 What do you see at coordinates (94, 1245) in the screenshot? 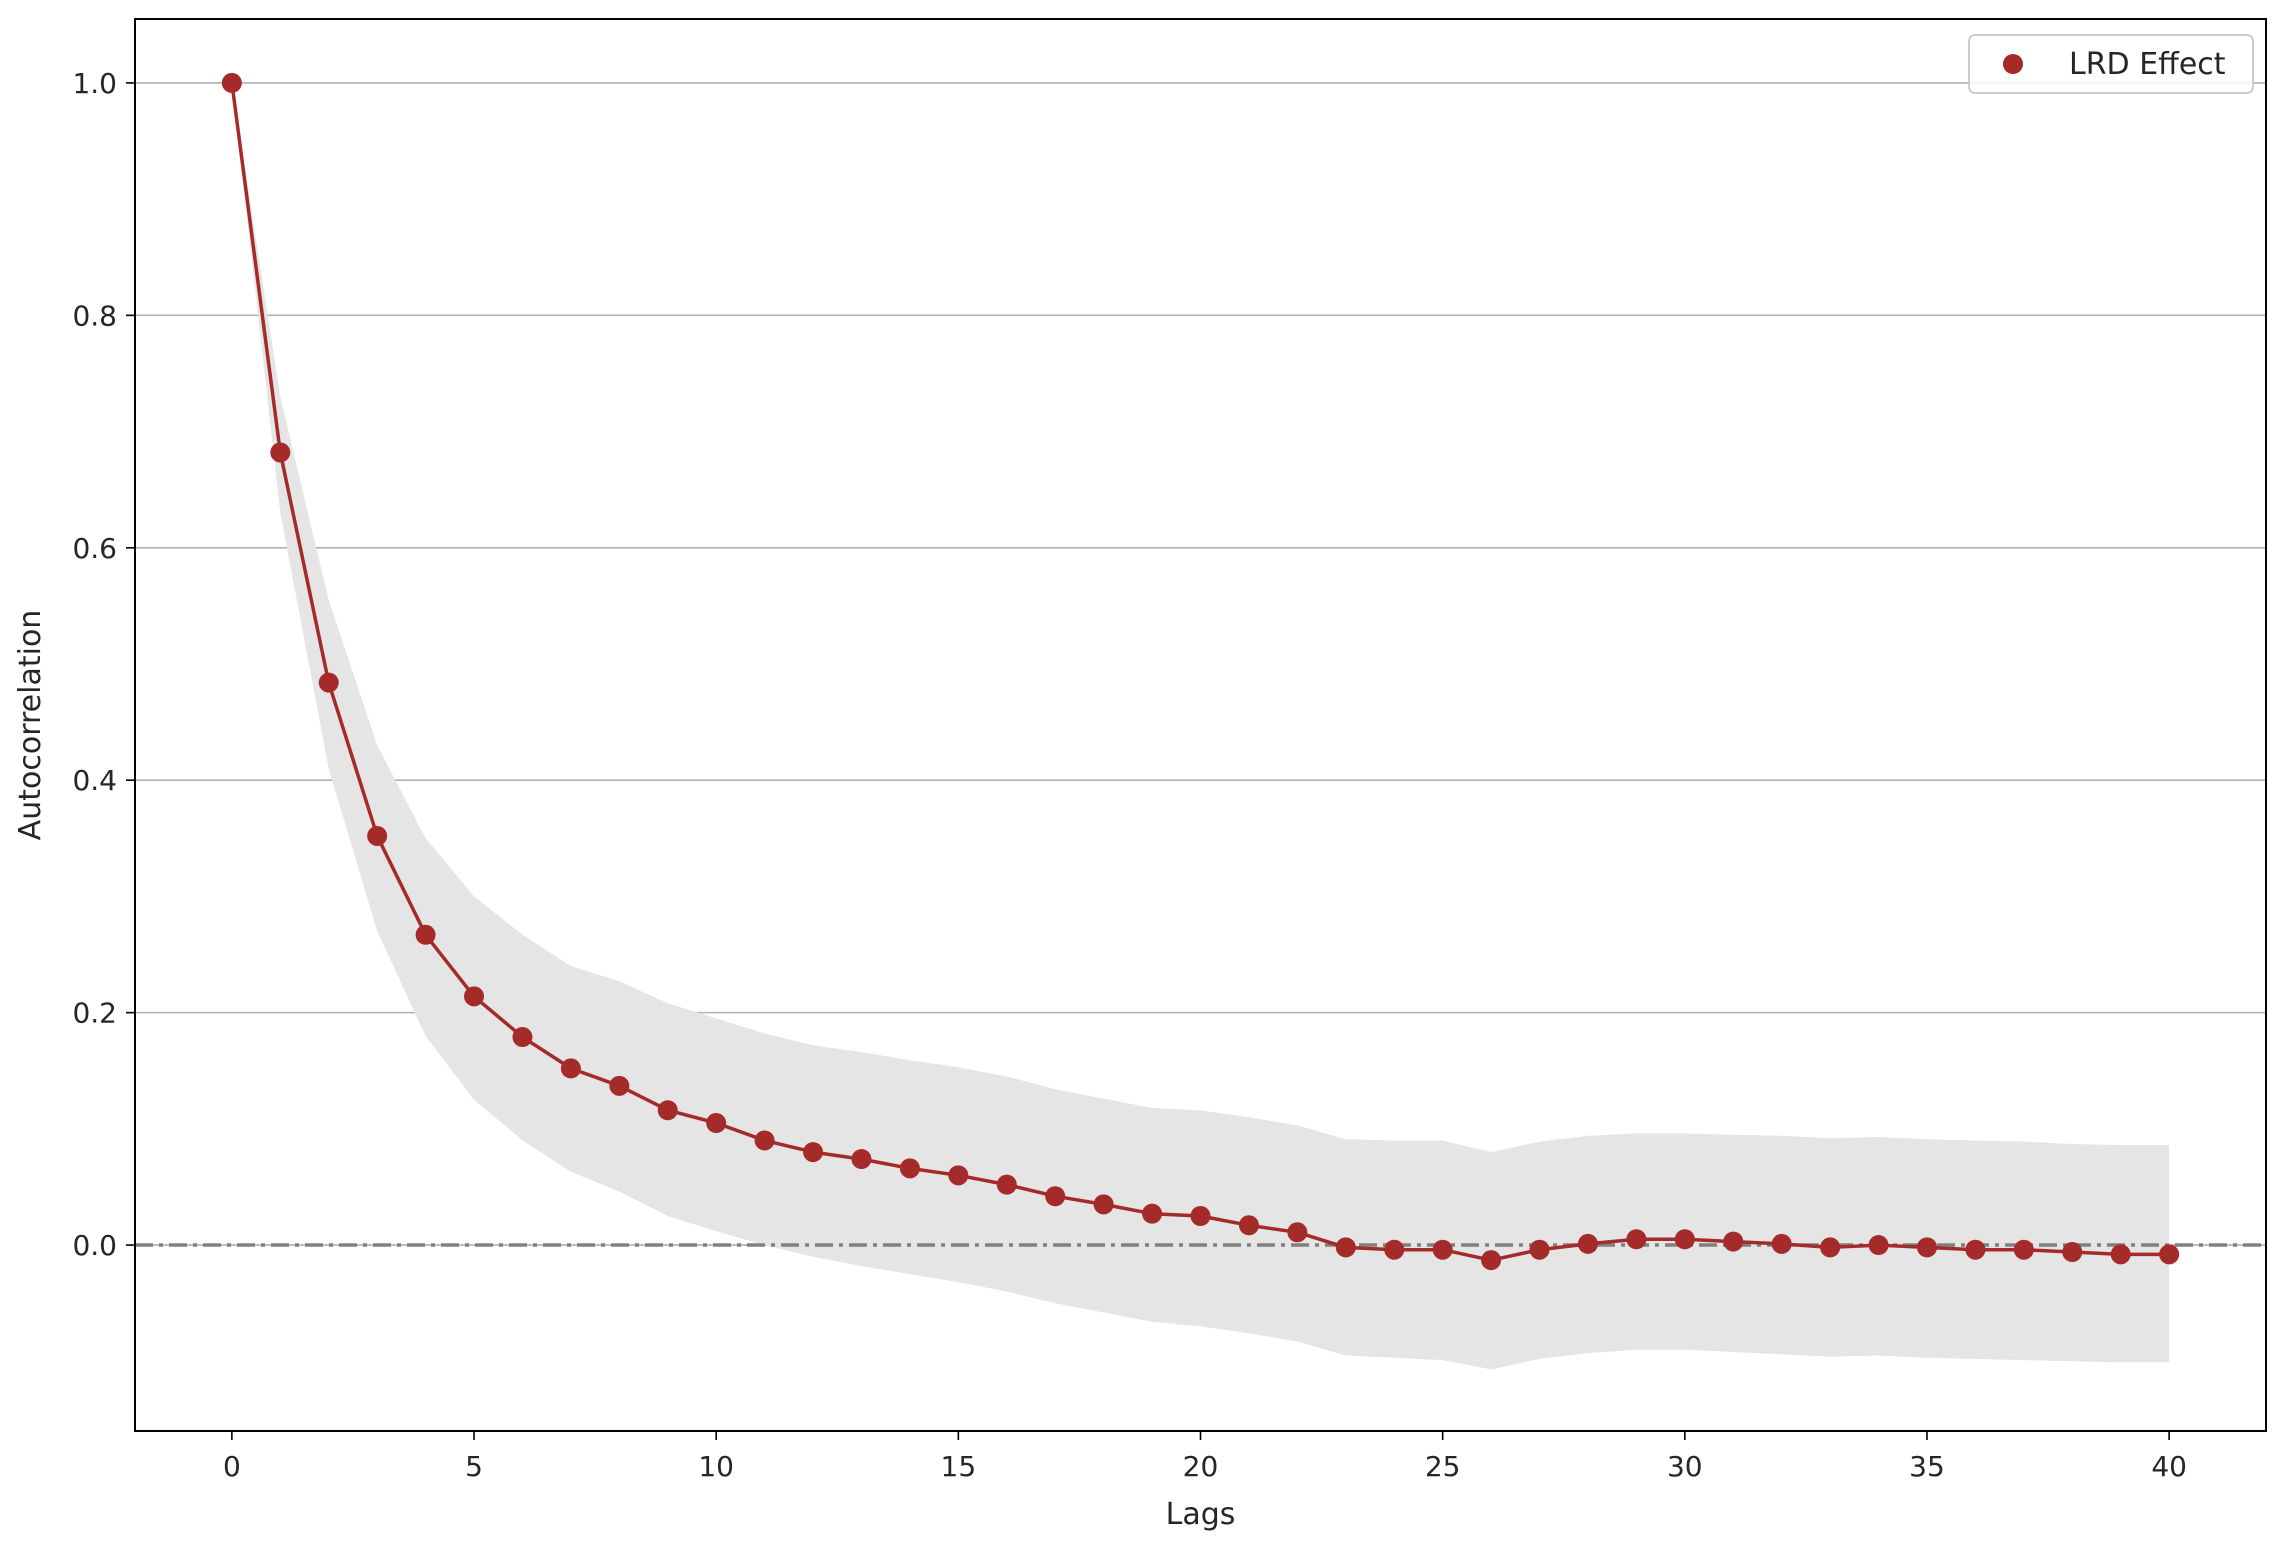
I see `y-tick-label-0: 0.0` at bounding box center [94, 1245].